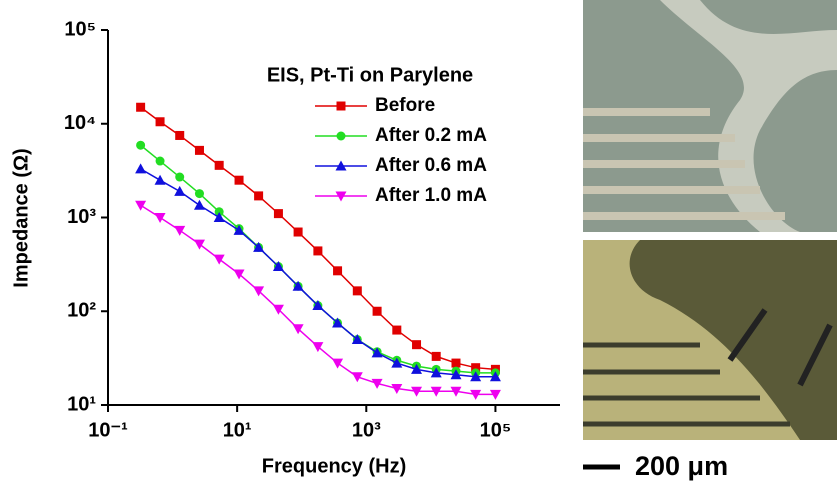 This screenshot has height=486, width=837. Describe the element at coordinates (80, 29) in the screenshot. I see `y-tick-label: 10⁵` at that location.